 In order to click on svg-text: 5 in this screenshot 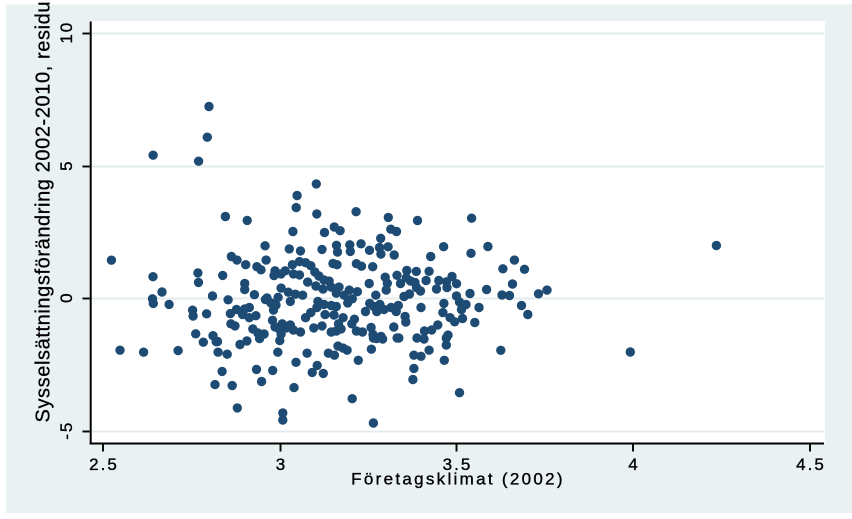, I will do `click(66, 164)`.